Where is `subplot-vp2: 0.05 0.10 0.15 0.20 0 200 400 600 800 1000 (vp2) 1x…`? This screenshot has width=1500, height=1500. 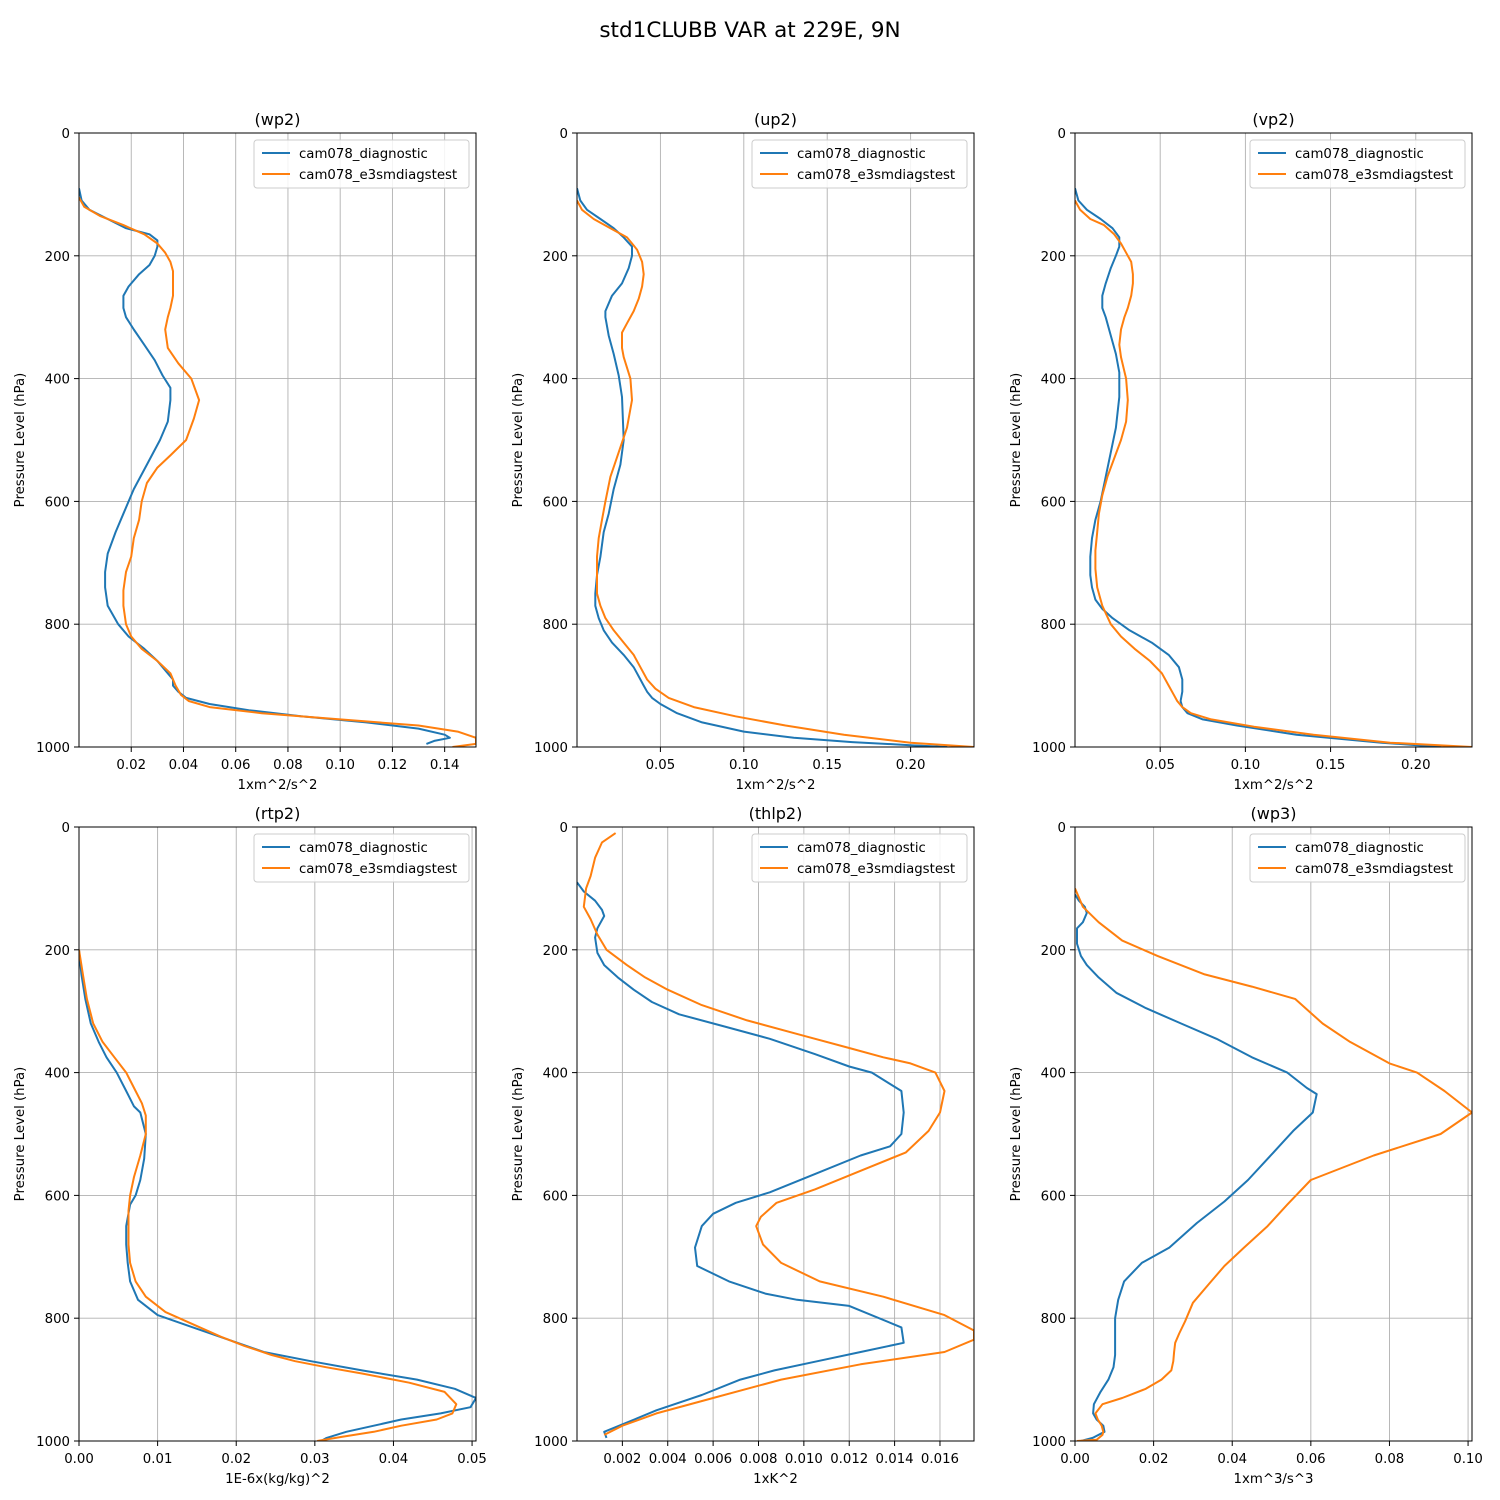 subplot-vp2: 0.05 0.10 0.15 0.20 0 200 400 600 800 1000 (vp2) 1x… is located at coordinates (1241, 451).